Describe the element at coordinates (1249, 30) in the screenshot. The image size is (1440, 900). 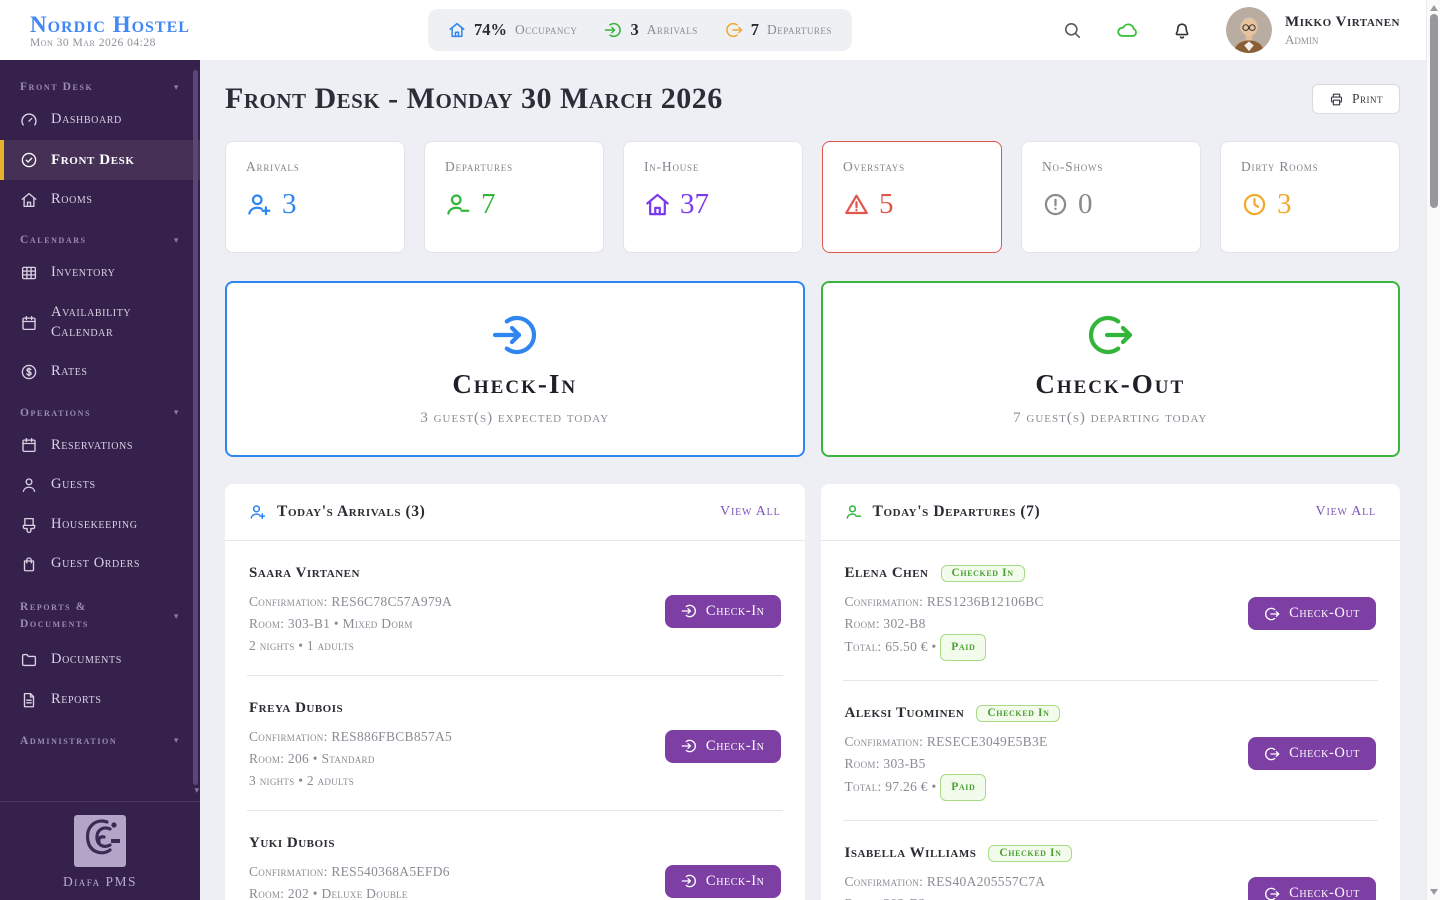
I see `avatar` at that location.